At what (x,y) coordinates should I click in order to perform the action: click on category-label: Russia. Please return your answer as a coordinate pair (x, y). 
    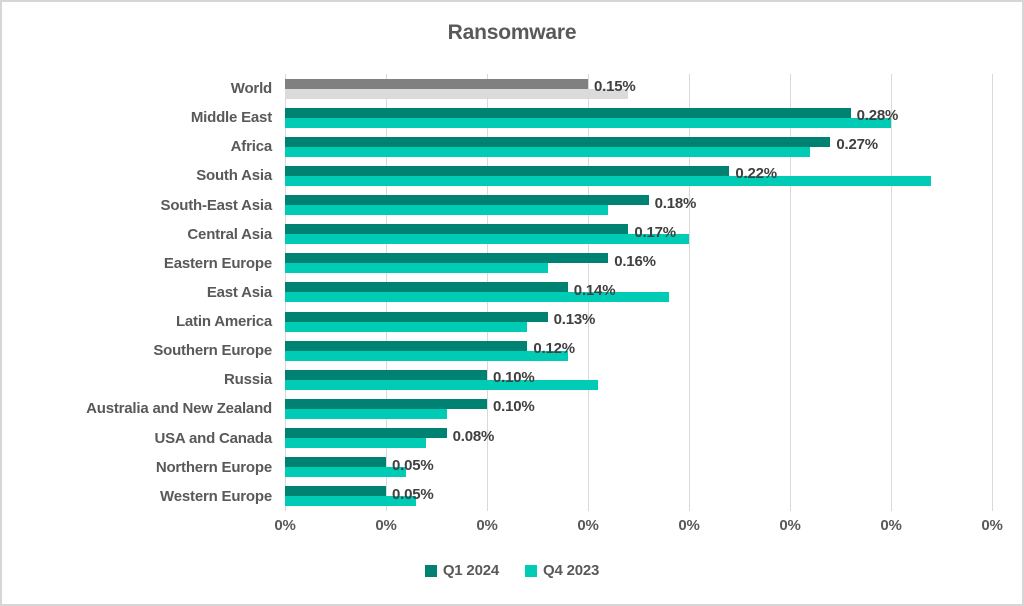
    Looking at the image, I should click on (248, 380).